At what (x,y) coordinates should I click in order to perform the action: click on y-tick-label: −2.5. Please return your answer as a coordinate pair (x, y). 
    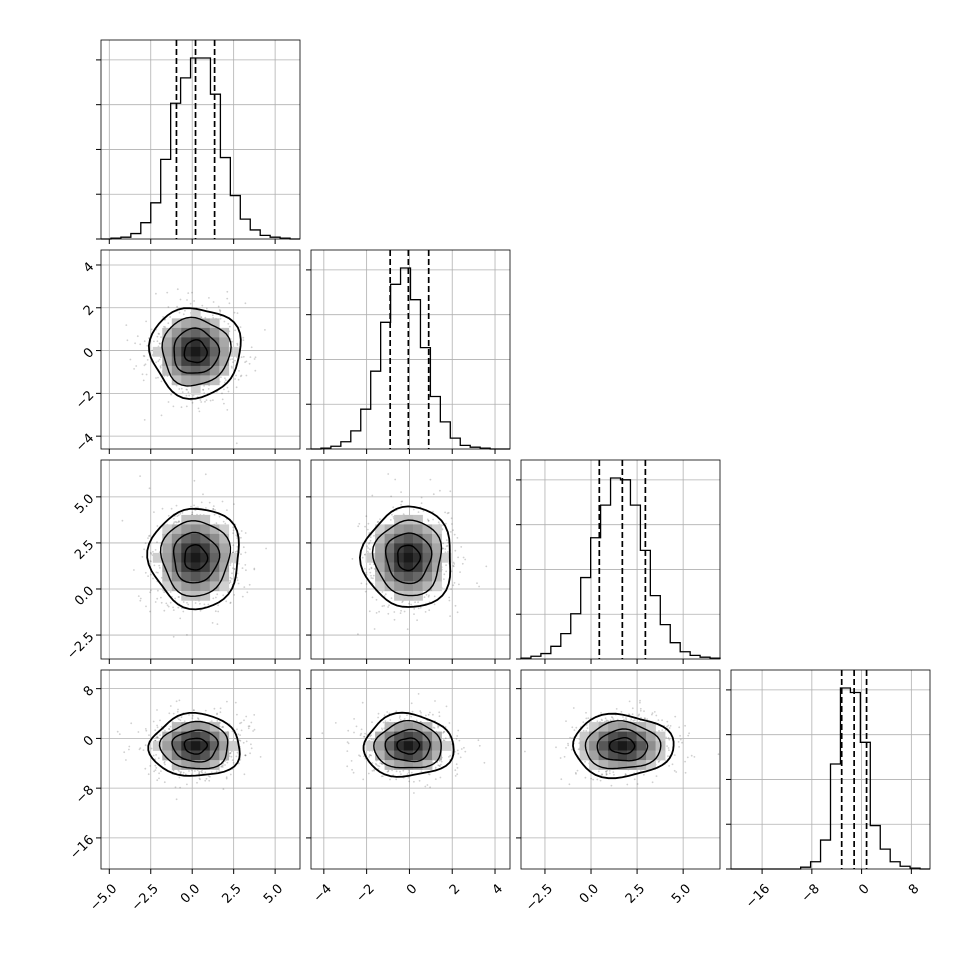
    Looking at the image, I should click on (80, 646).